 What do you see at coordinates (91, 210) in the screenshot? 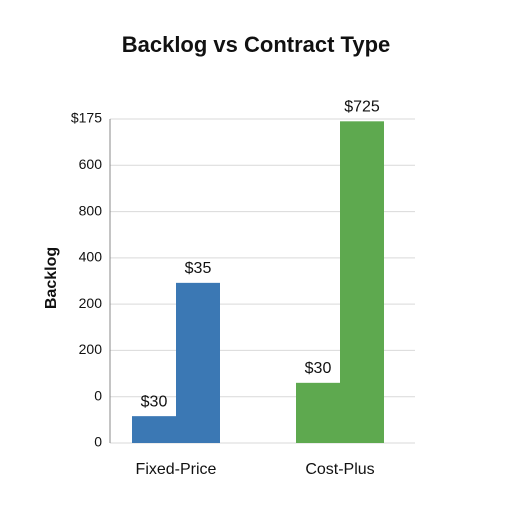
I see `y-tick-label: 800` at bounding box center [91, 210].